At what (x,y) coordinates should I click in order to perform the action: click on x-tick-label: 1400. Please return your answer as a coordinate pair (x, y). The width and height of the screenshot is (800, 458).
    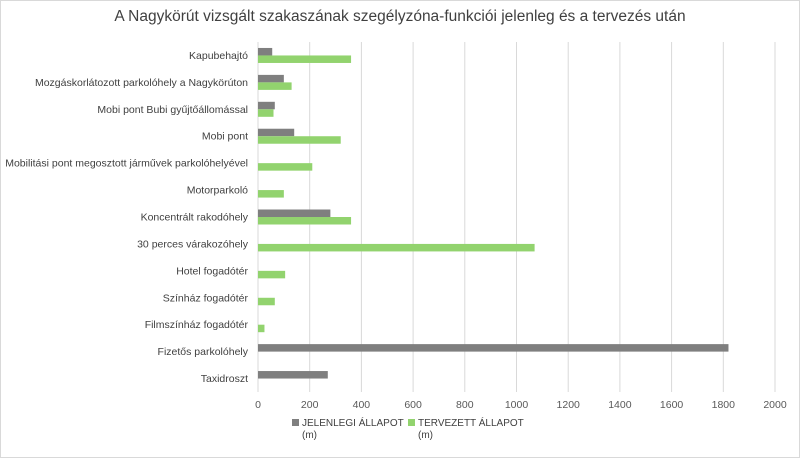
    Looking at the image, I should click on (620, 405).